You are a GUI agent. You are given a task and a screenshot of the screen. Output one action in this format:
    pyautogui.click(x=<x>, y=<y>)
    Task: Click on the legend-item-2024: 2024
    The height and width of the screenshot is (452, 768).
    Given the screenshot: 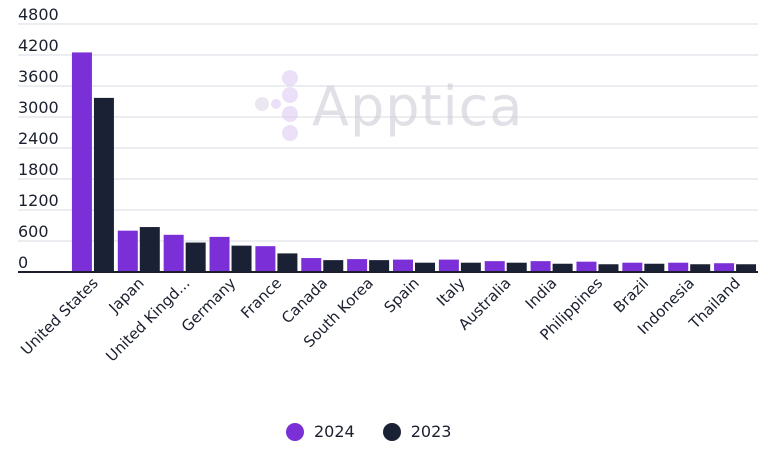 What is the action you would take?
    pyautogui.click(x=320, y=431)
    